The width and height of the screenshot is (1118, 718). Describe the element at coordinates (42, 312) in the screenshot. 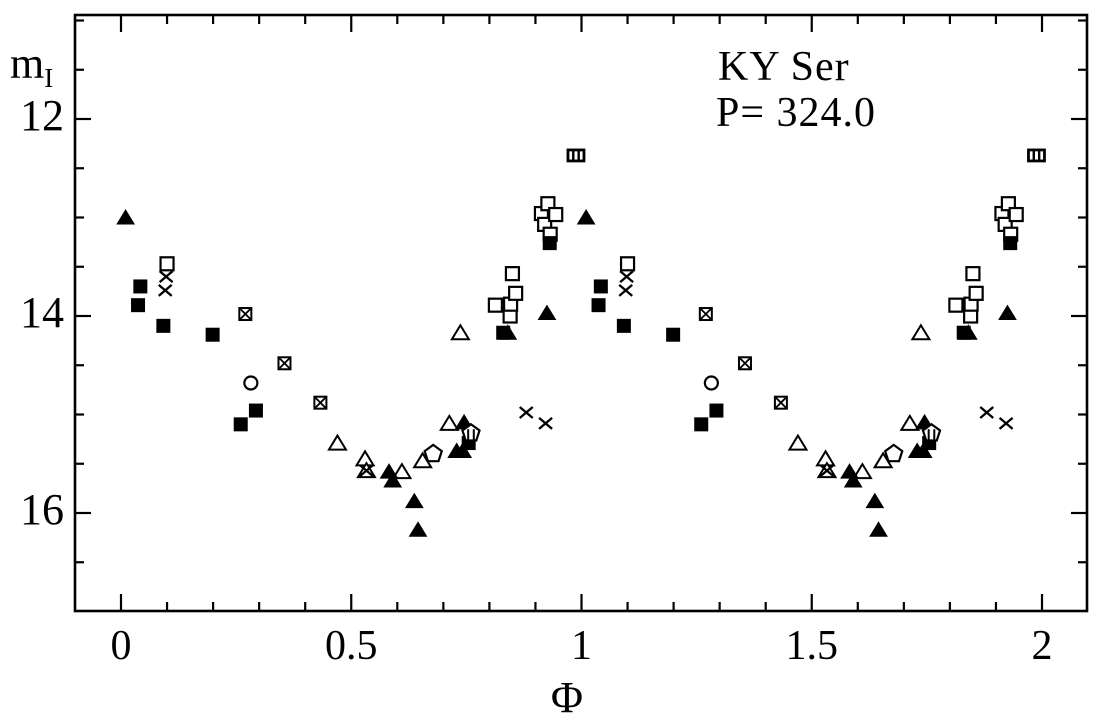

I see `y-tick-label: 14` at that location.